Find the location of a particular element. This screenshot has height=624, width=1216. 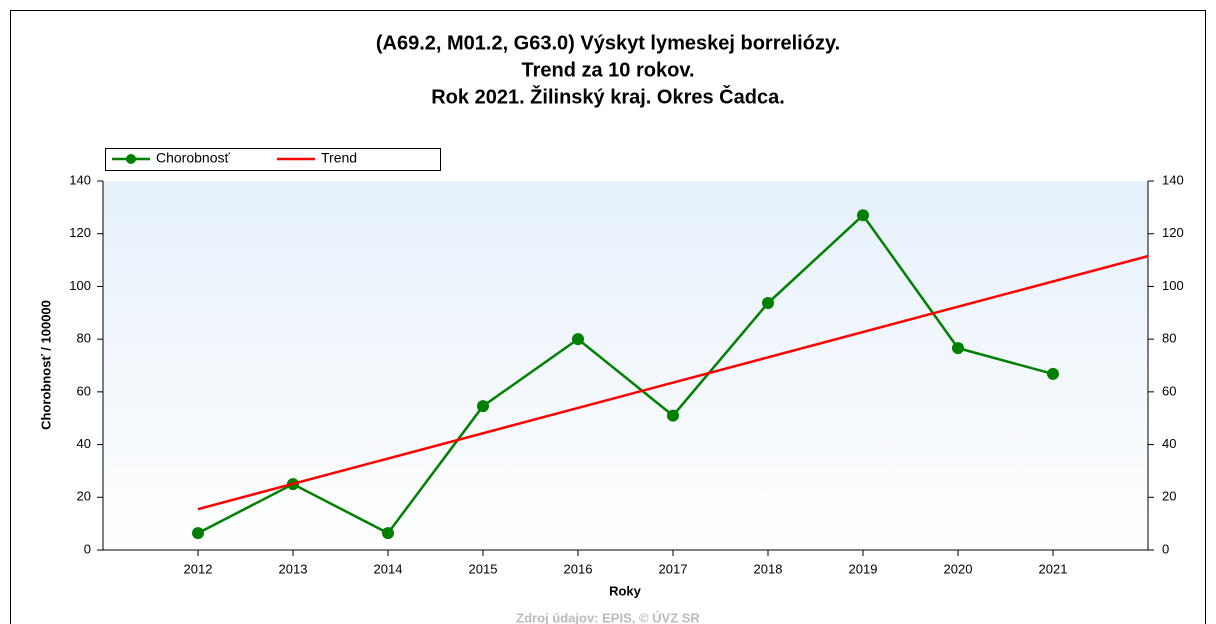

y2-tick-label: 0 is located at coordinates (1165, 548).